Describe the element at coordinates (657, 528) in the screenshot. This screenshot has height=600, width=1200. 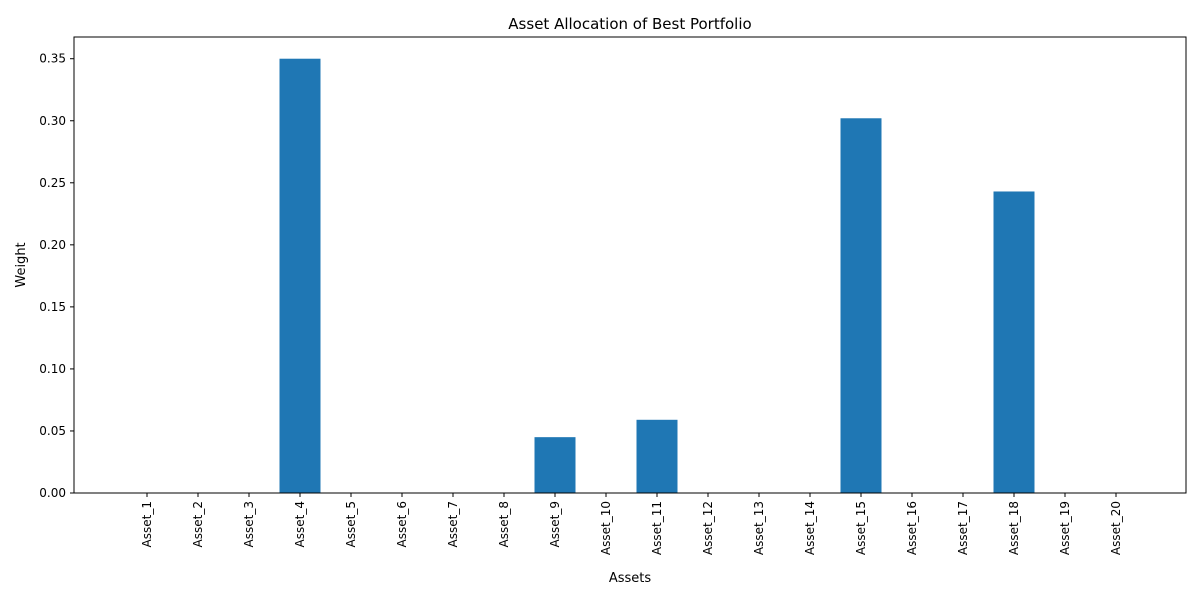
I see `x-tick-label: Asset_11` at that location.